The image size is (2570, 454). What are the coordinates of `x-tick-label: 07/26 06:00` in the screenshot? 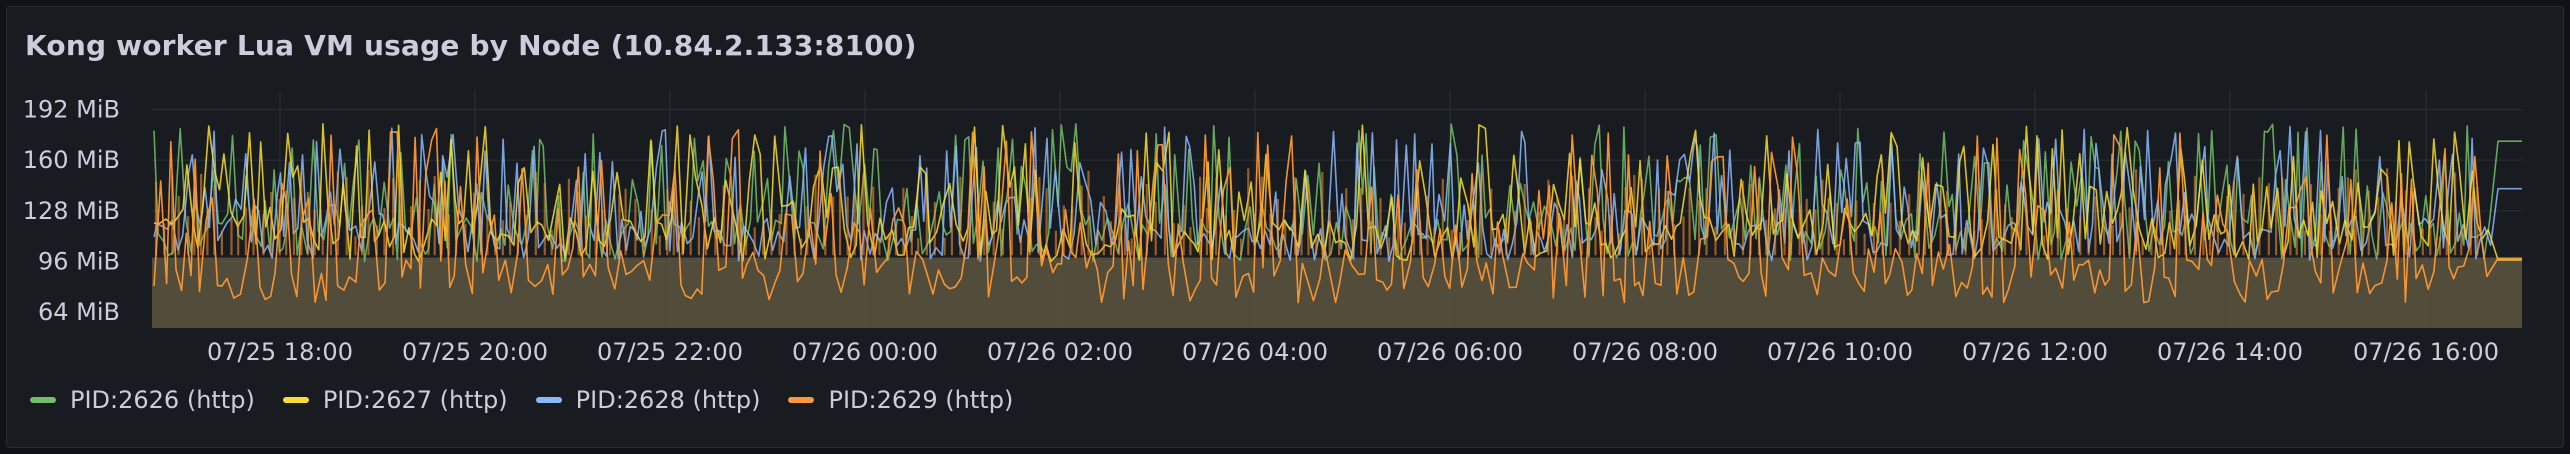 It's located at (1450, 352).